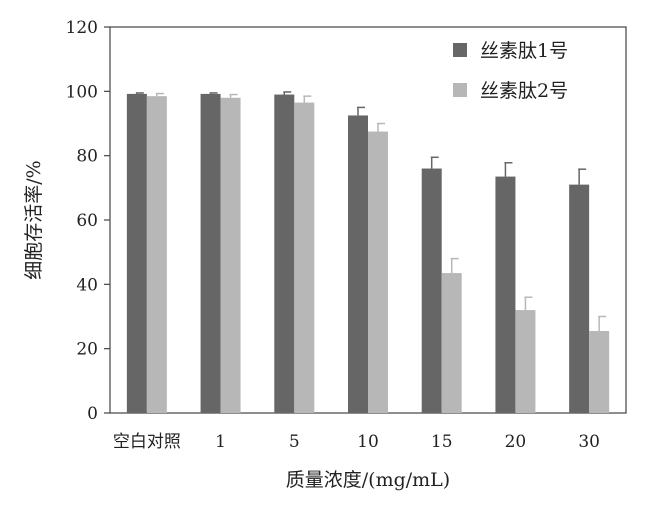 The image size is (663, 505). I want to click on x-tick-label: 1, so click(220, 442).